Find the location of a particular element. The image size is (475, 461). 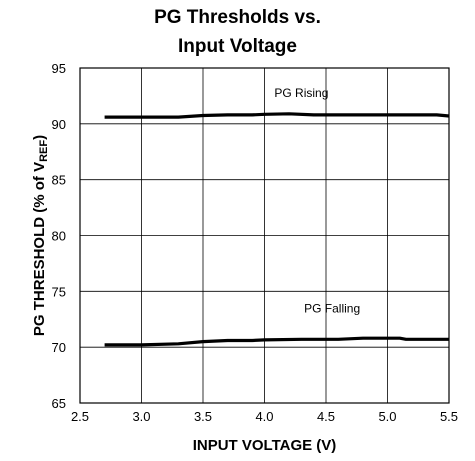

y-tick-label-3: 80 is located at coordinates (59, 236).